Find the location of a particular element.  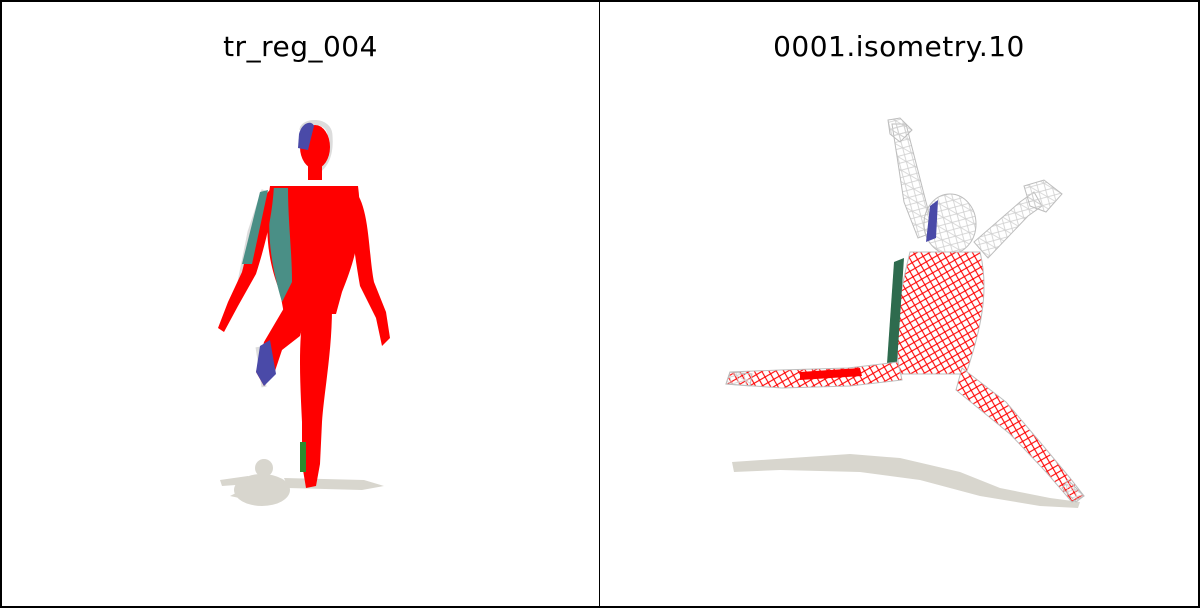

left-viewport-title: tr_reg_004 is located at coordinates (300, 46).